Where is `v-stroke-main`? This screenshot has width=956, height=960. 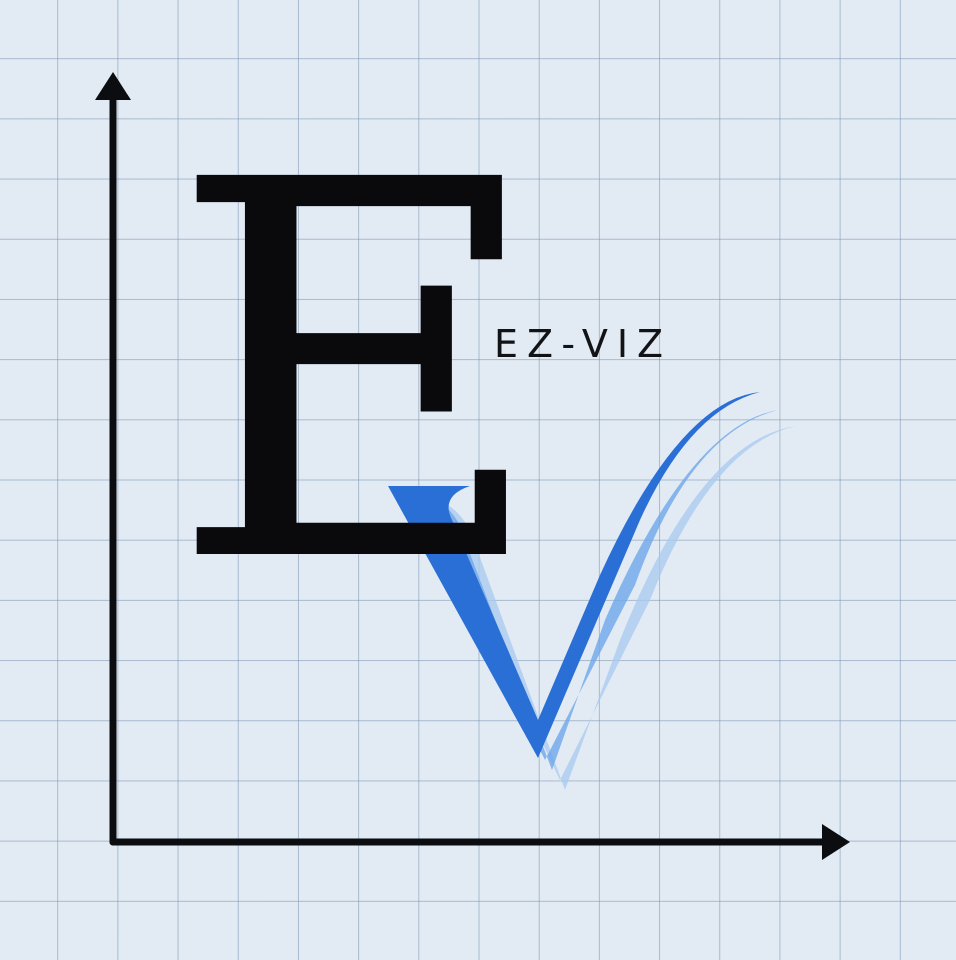 v-stroke-main is located at coordinates (574, 575).